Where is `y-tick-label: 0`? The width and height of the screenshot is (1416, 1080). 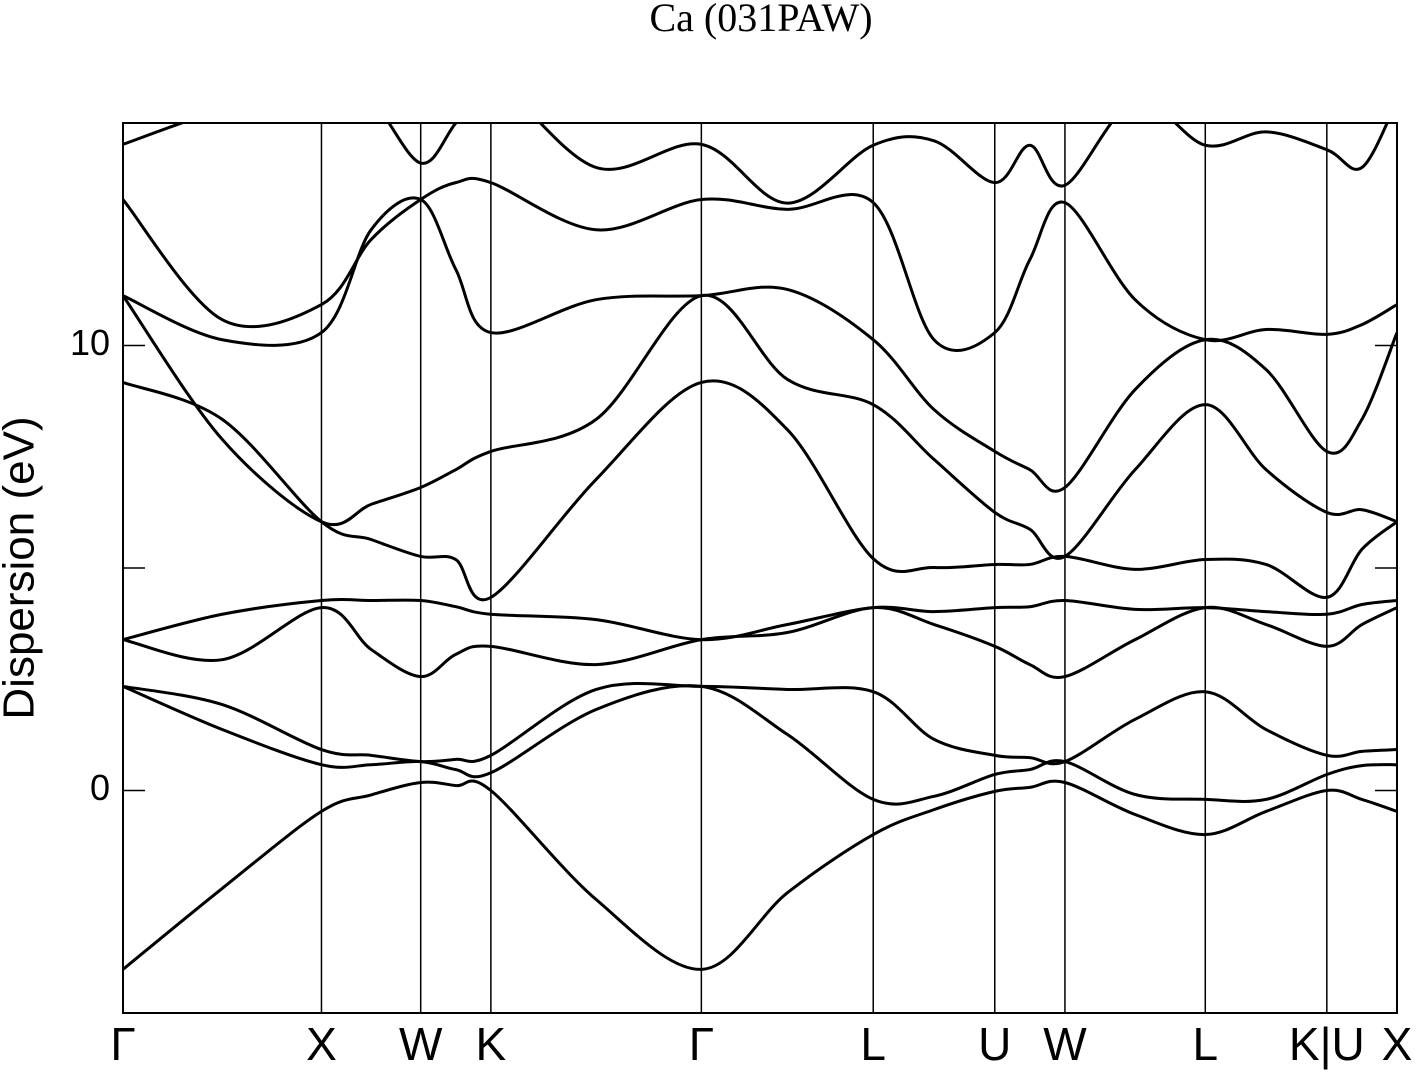 y-tick-label: 0 is located at coordinates (100, 787).